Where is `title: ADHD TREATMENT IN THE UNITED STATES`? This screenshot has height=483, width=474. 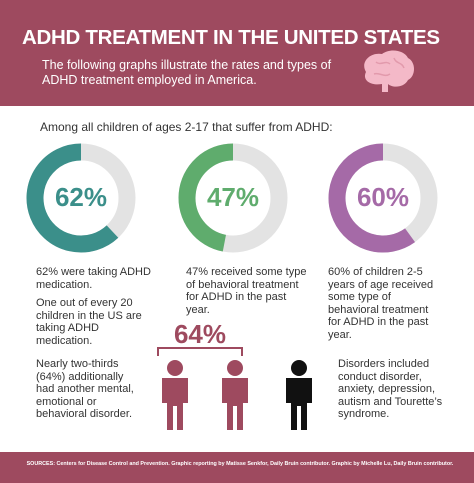
title: ADHD TREATMENT IN THE UNITED STATES is located at coordinates (231, 37).